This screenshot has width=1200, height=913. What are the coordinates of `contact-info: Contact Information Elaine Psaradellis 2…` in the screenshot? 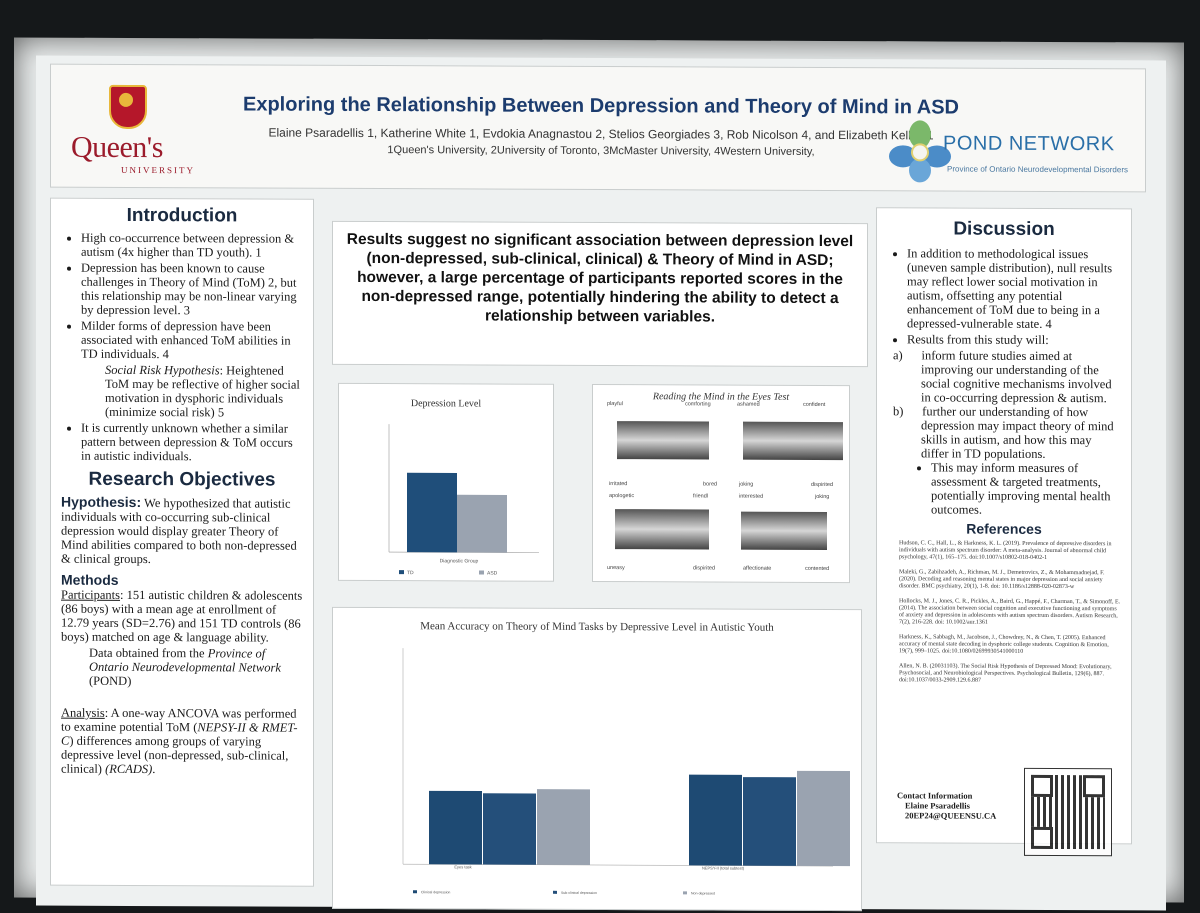 It's located at (947, 805).